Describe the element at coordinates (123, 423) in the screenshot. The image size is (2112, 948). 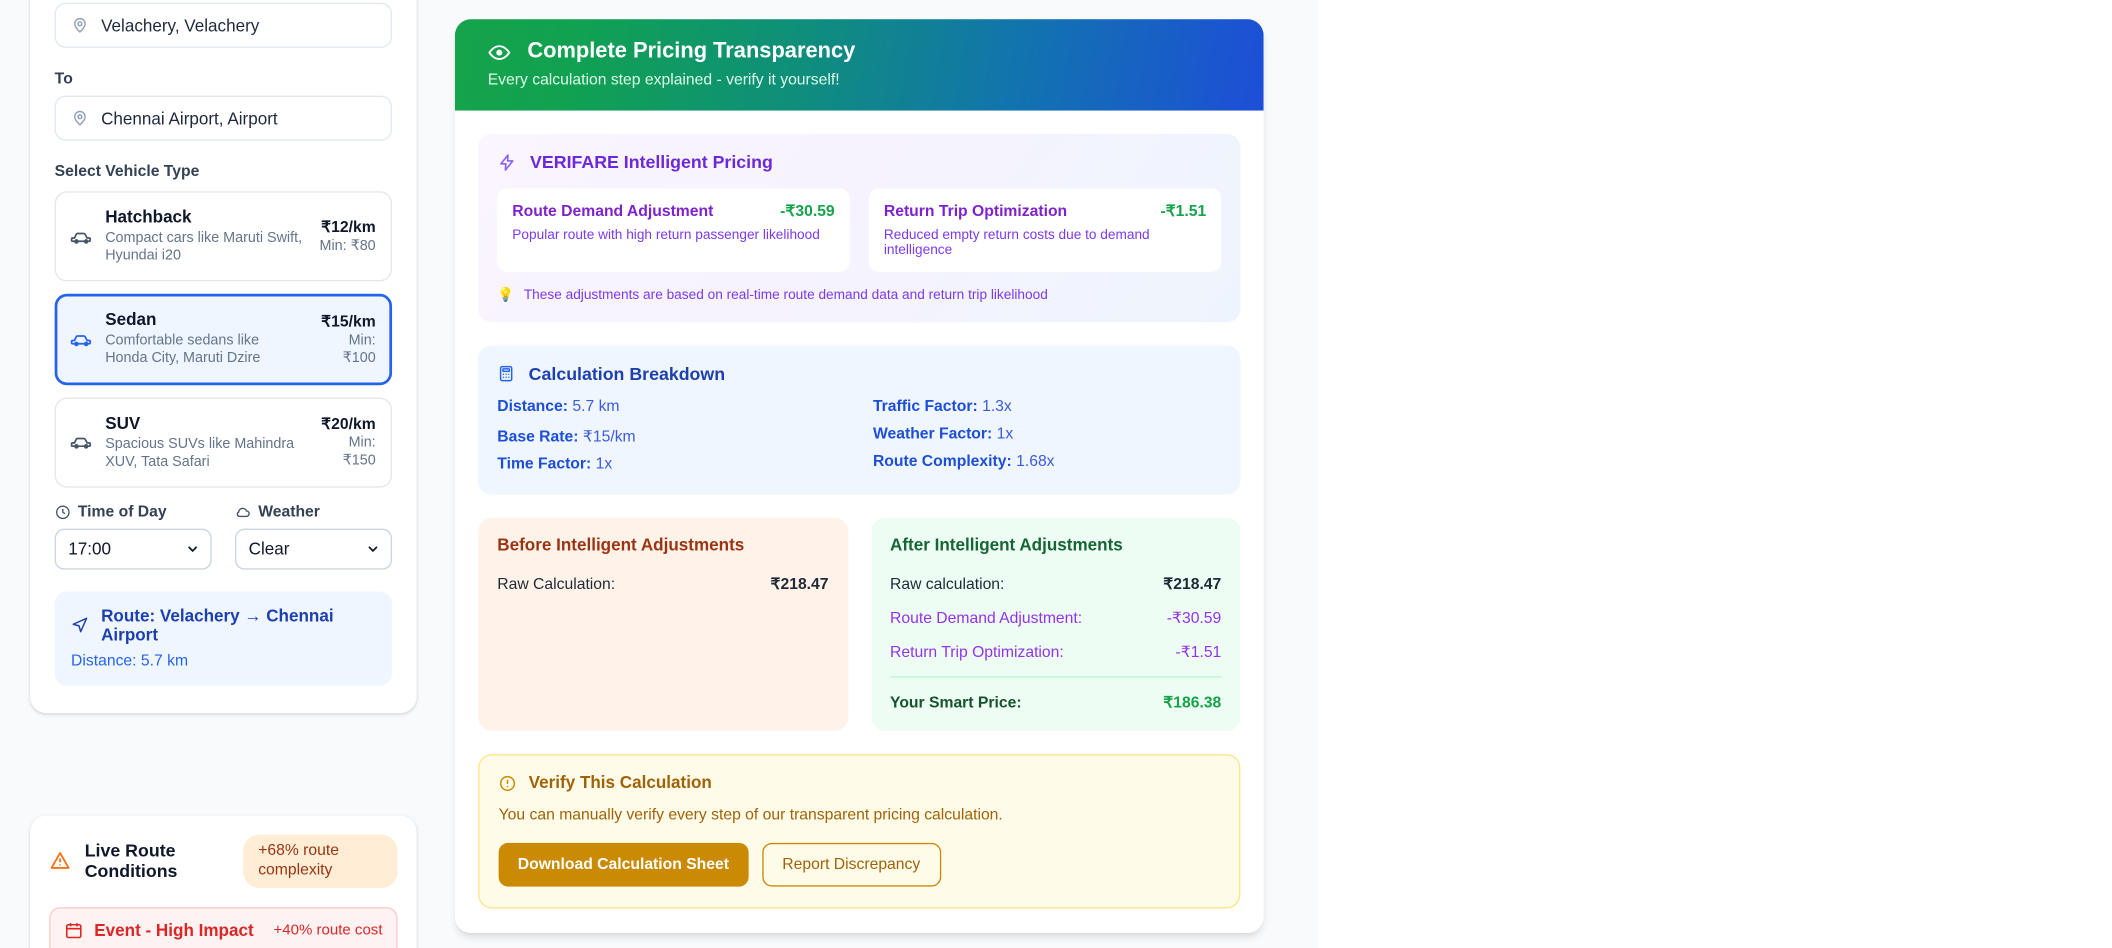
I see `vehicle-name: SUV` at that location.